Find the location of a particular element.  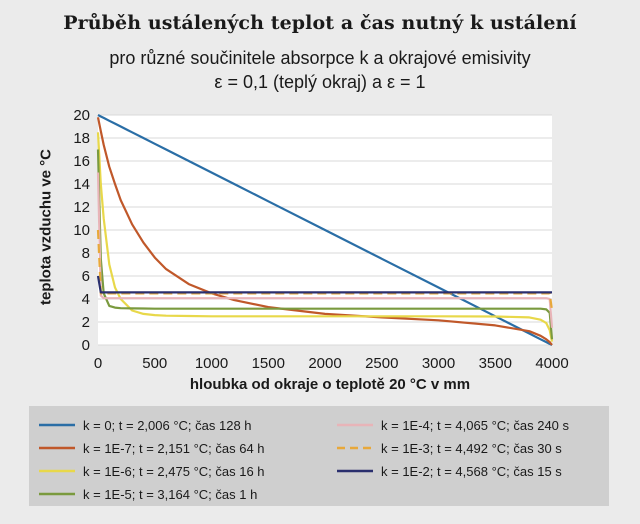

chart-subtitle-line2: ε = 0,1 (teplý okraj) a ε = 1 is located at coordinates (320, 82).